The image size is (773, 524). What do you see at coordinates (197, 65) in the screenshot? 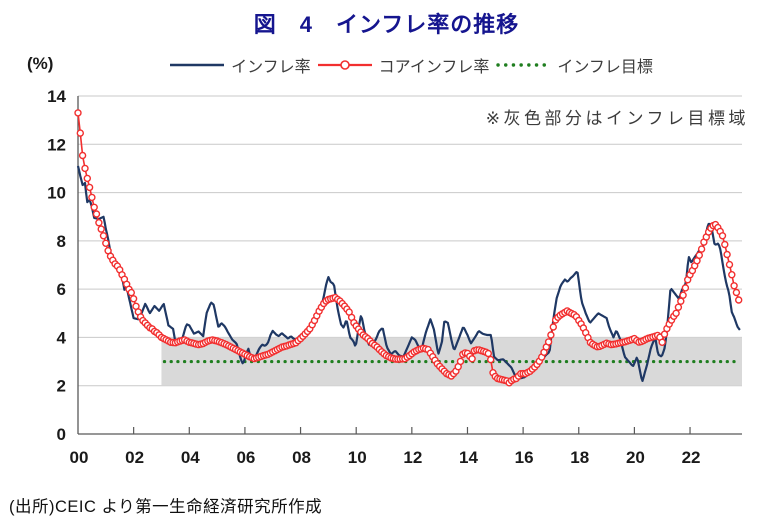
I see `solid-line-swatch-icon` at bounding box center [197, 65].